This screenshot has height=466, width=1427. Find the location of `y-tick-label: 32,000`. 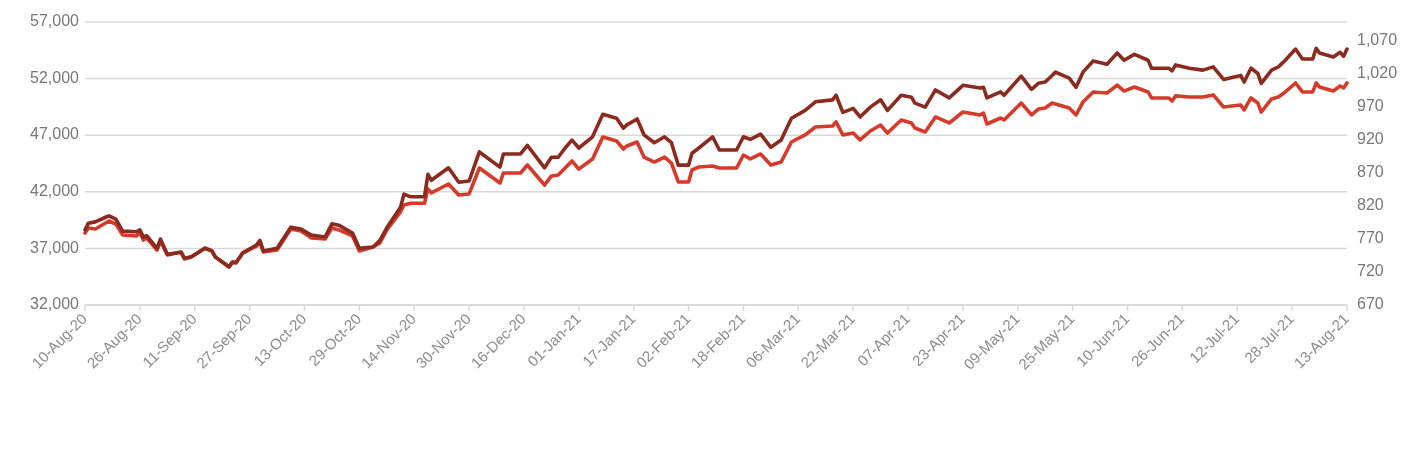

y-tick-label: 32,000 is located at coordinates (55, 304).